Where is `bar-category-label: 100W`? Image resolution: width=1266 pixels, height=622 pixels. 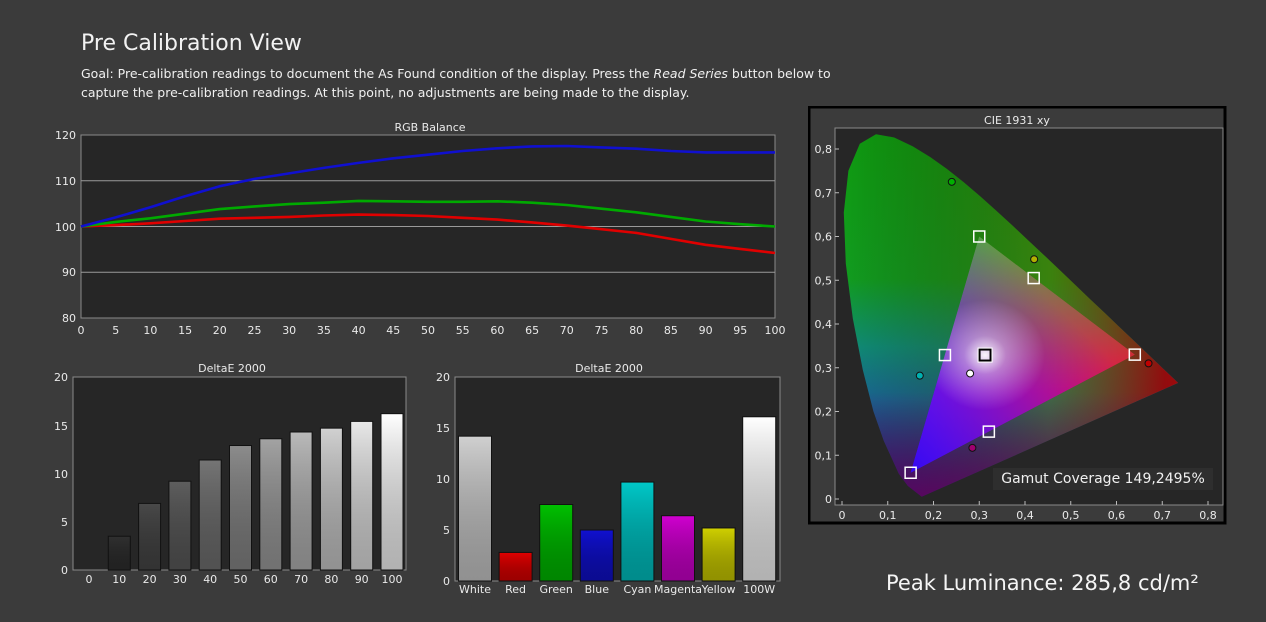
bar-category-label: 100W is located at coordinates (759, 589).